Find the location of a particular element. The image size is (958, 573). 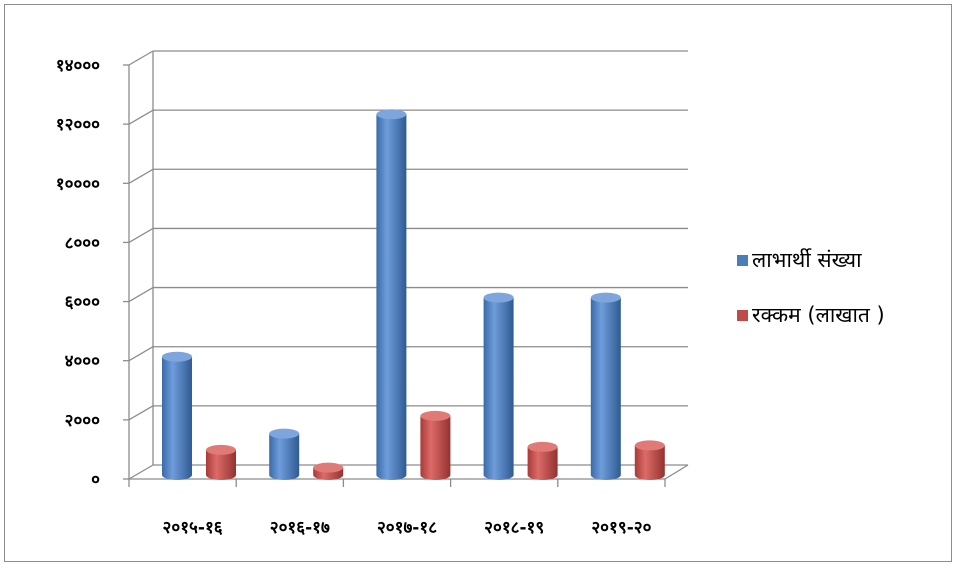

x-tick-label: २०१९-२० is located at coordinates (621, 528).